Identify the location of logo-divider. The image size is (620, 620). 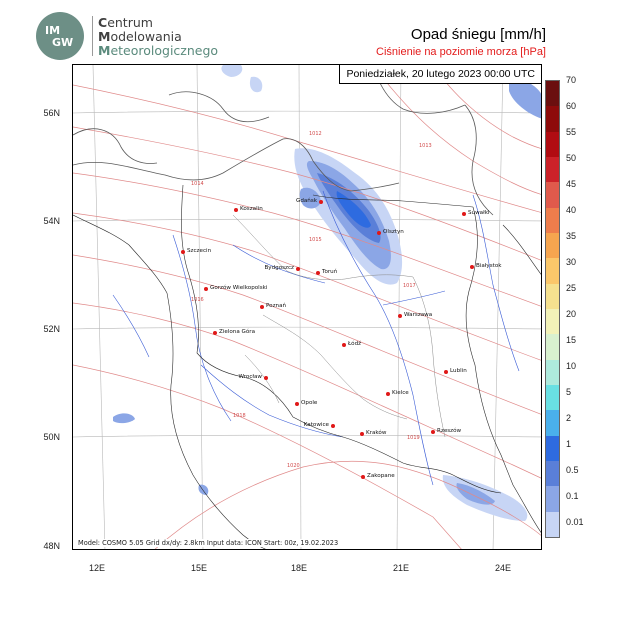
(92, 36).